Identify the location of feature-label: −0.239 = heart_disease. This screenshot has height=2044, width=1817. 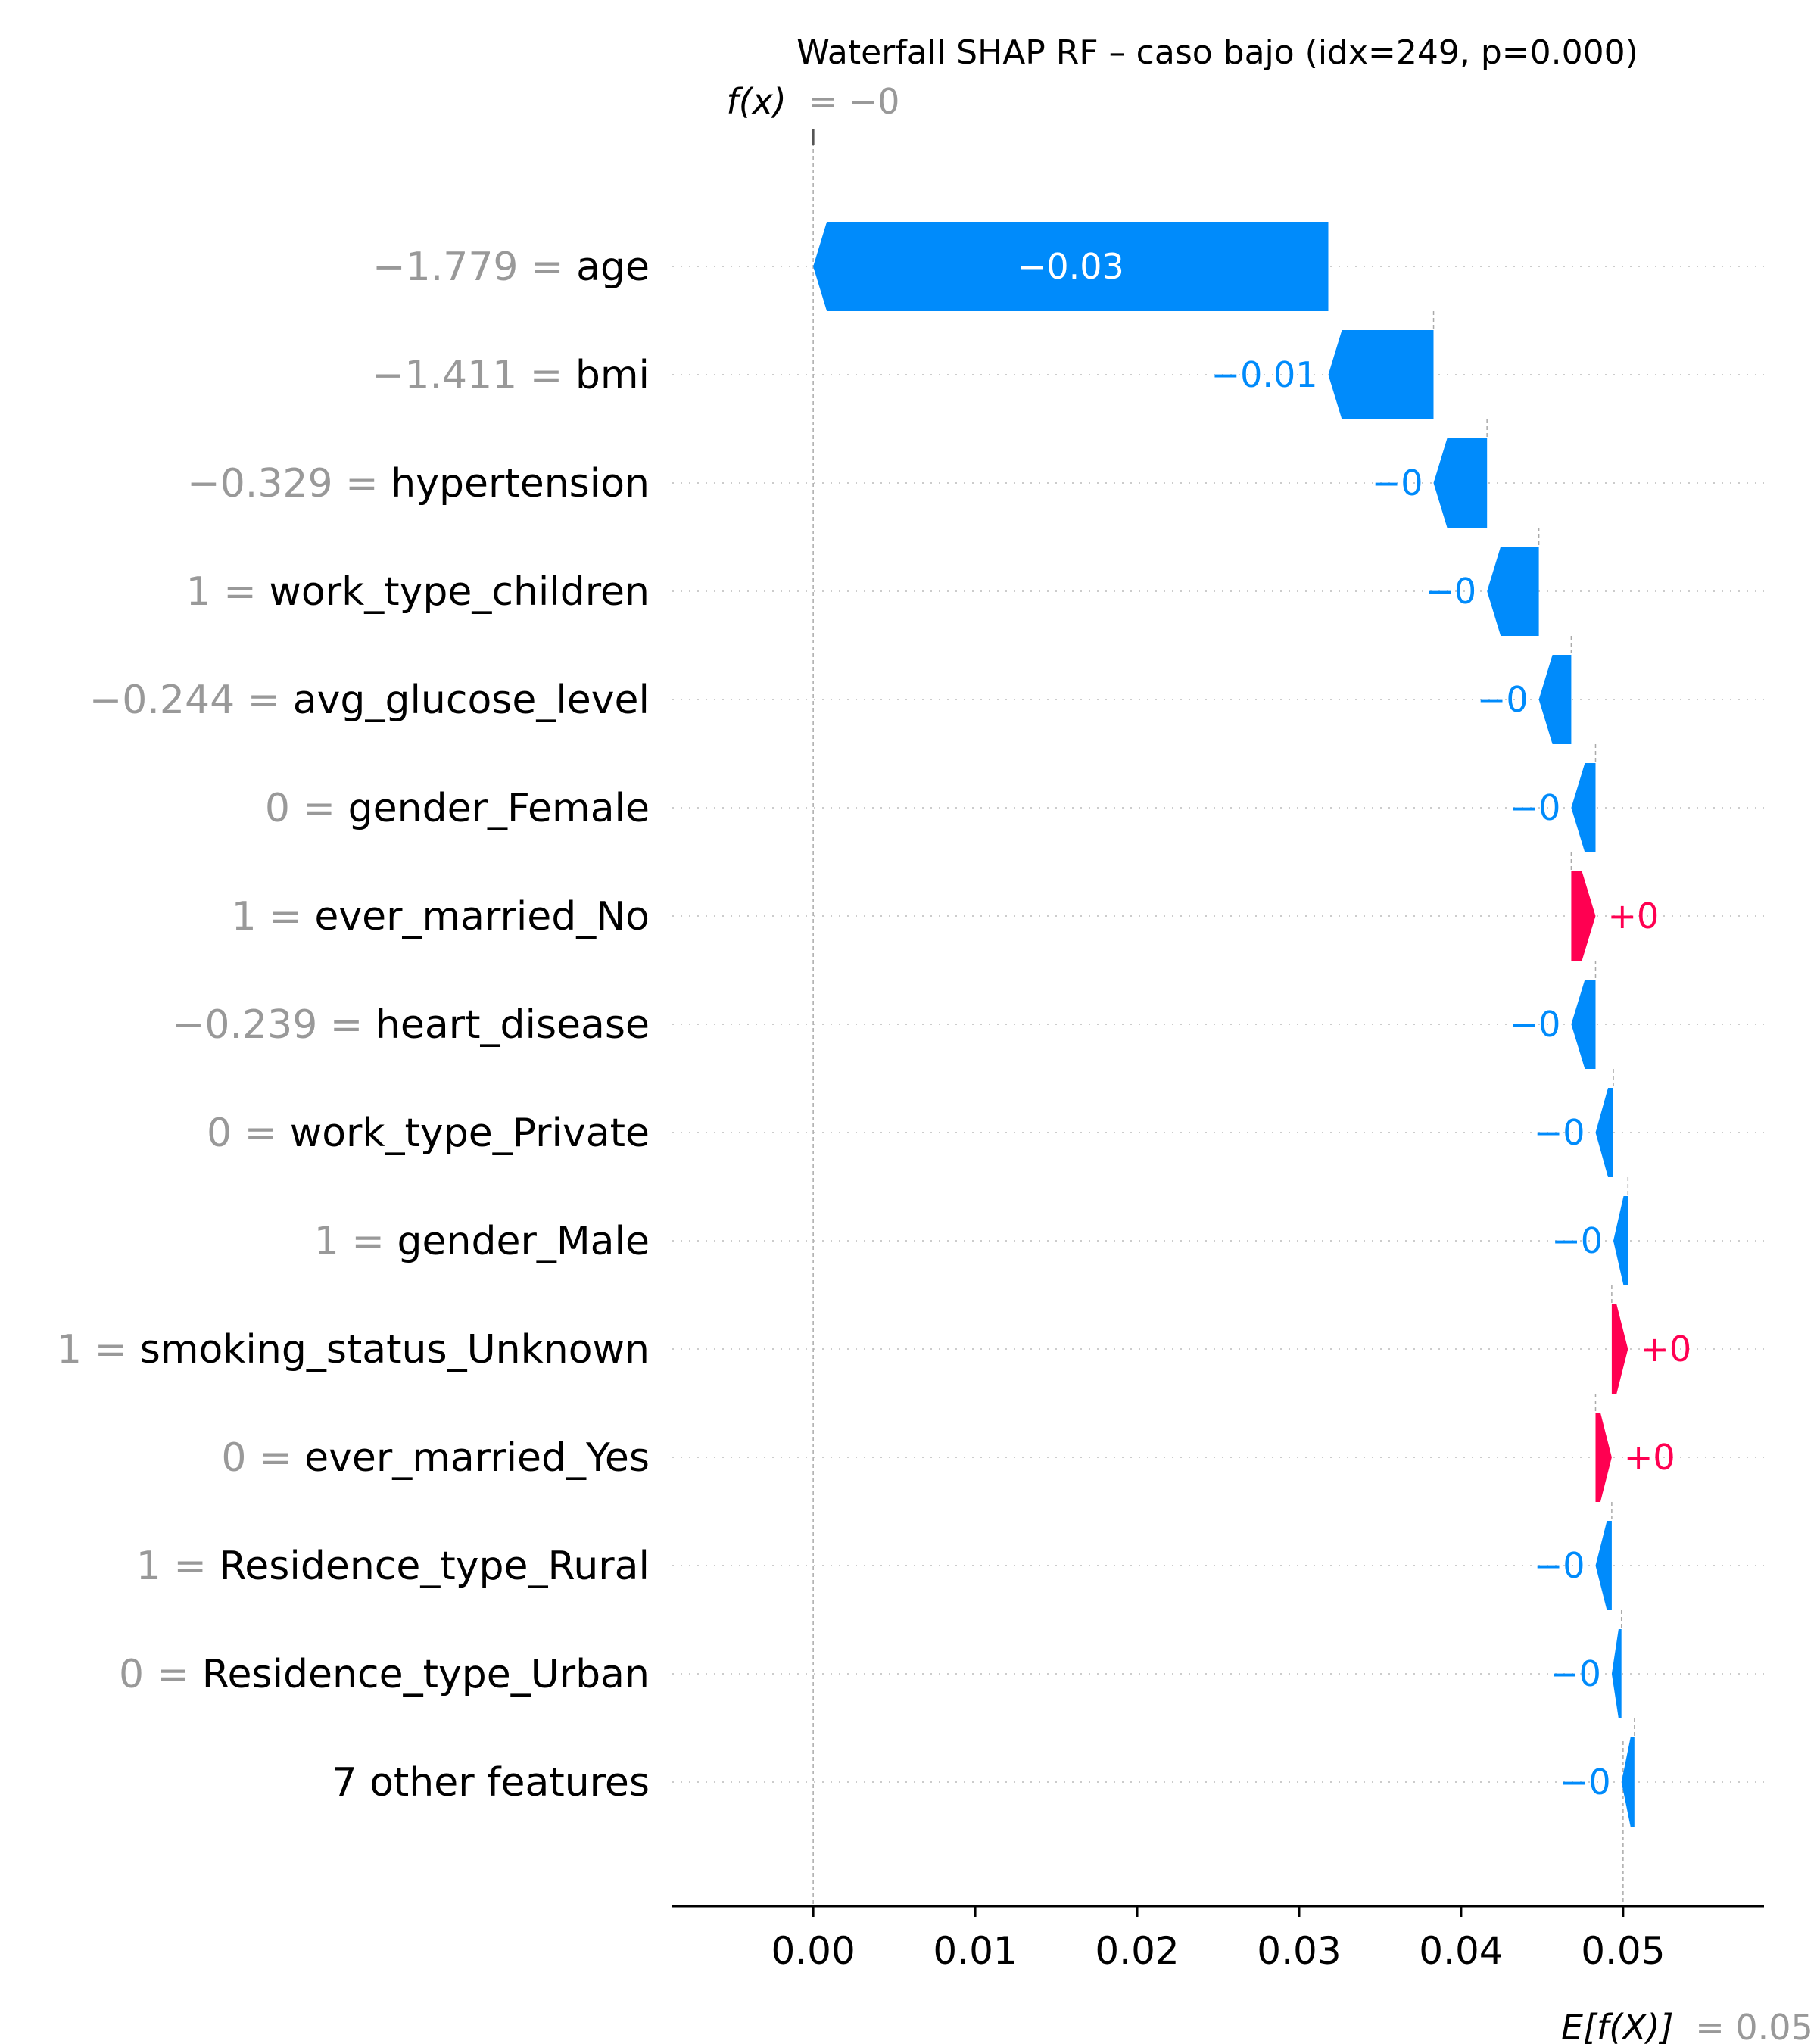
(411, 1025).